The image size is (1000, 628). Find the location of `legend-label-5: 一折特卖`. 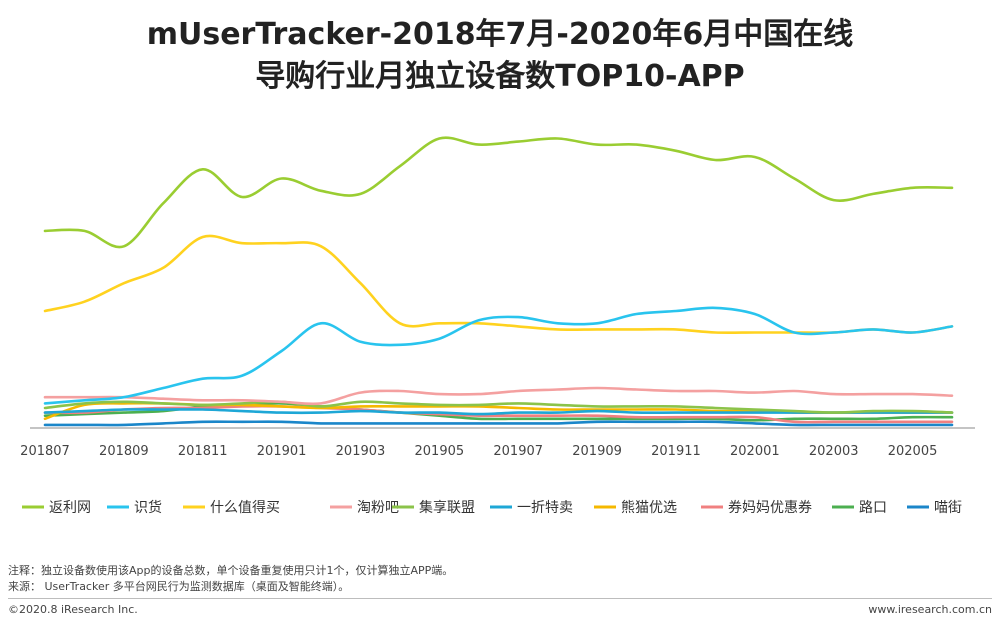

legend-label-5: 一折特卖 is located at coordinates (545, 508).